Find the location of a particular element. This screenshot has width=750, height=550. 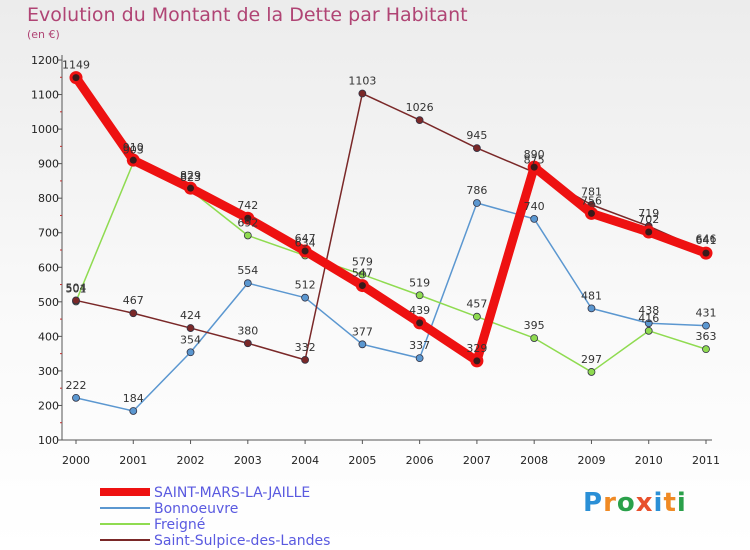

data-label: 377 is located at coordinates (362, 331).